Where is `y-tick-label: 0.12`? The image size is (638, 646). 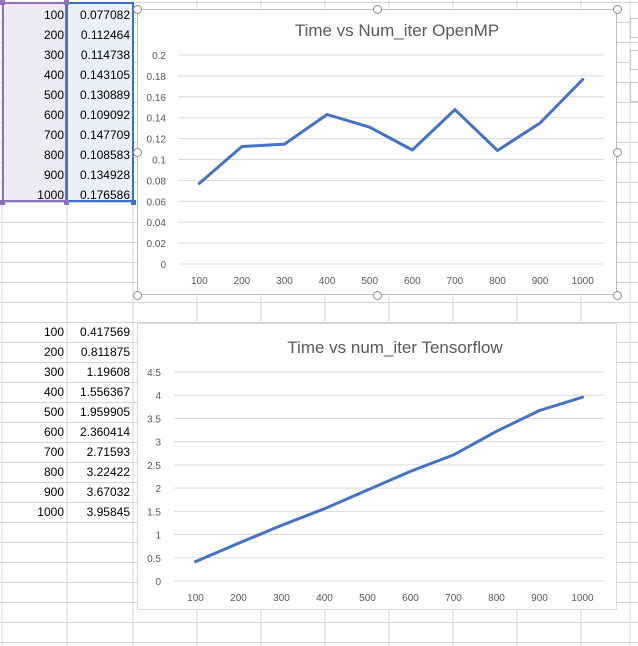 y-tick-label: 0.12 is located at coordinates (157, 140).